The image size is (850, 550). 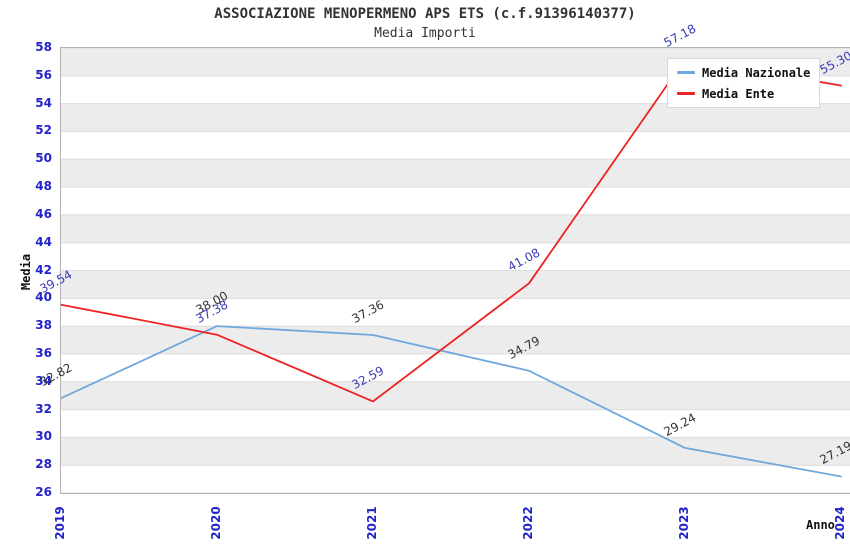 What do you see at coordinates (840, 523) in the screenshot?
I see `x-tick-label: 2024` at bounding box center [840, 523].